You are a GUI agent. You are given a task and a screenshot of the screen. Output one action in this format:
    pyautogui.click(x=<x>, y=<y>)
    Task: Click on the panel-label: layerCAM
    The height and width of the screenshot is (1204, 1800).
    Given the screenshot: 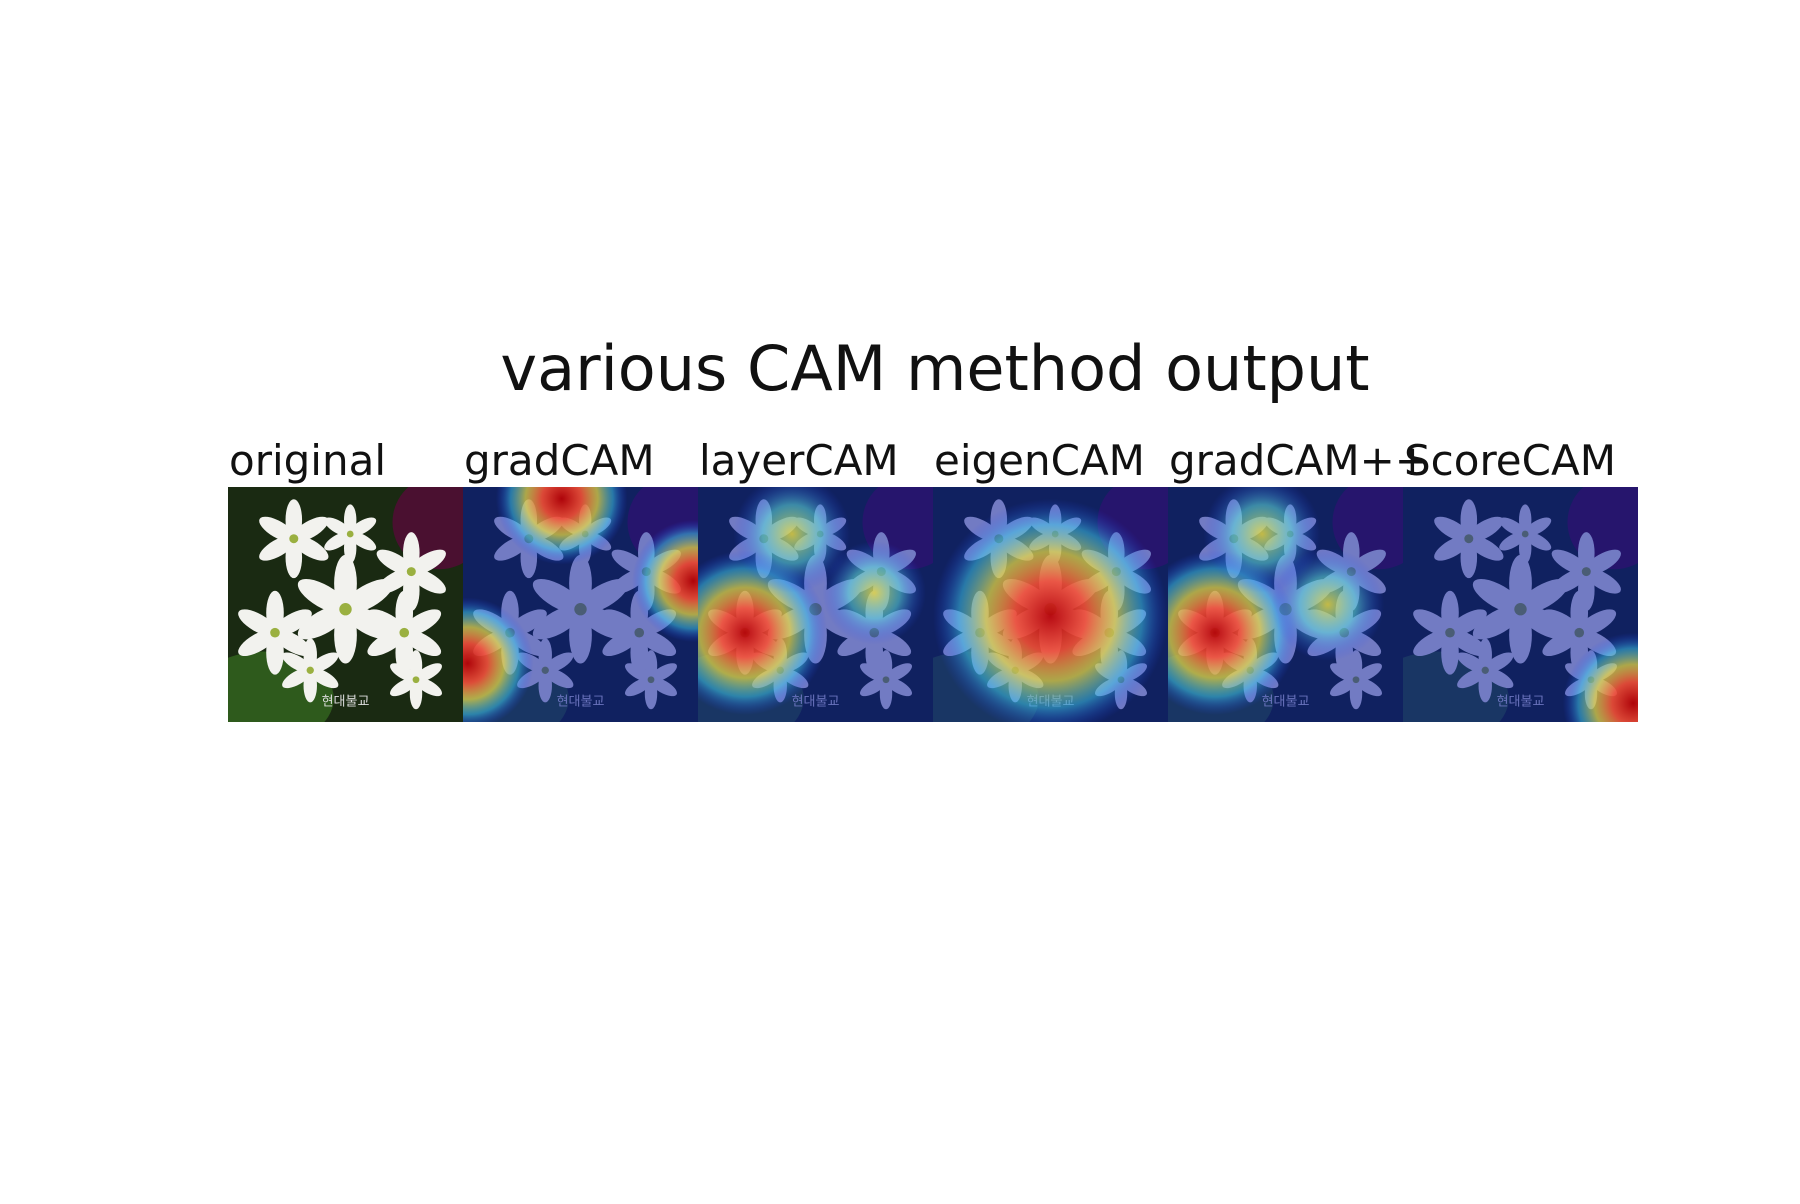 What is the action you would take?
    pyautogui.click(x=799, y=460)
    